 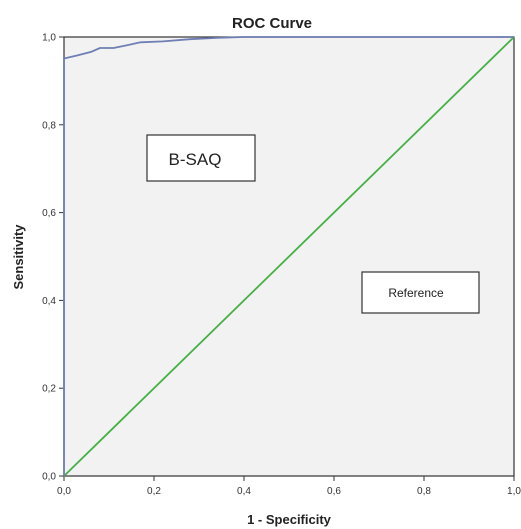 What do you see at coordinates (49, 125) in the screenshot?
I see `y-tick-label: 0,8` at bounding box center [49, 125].